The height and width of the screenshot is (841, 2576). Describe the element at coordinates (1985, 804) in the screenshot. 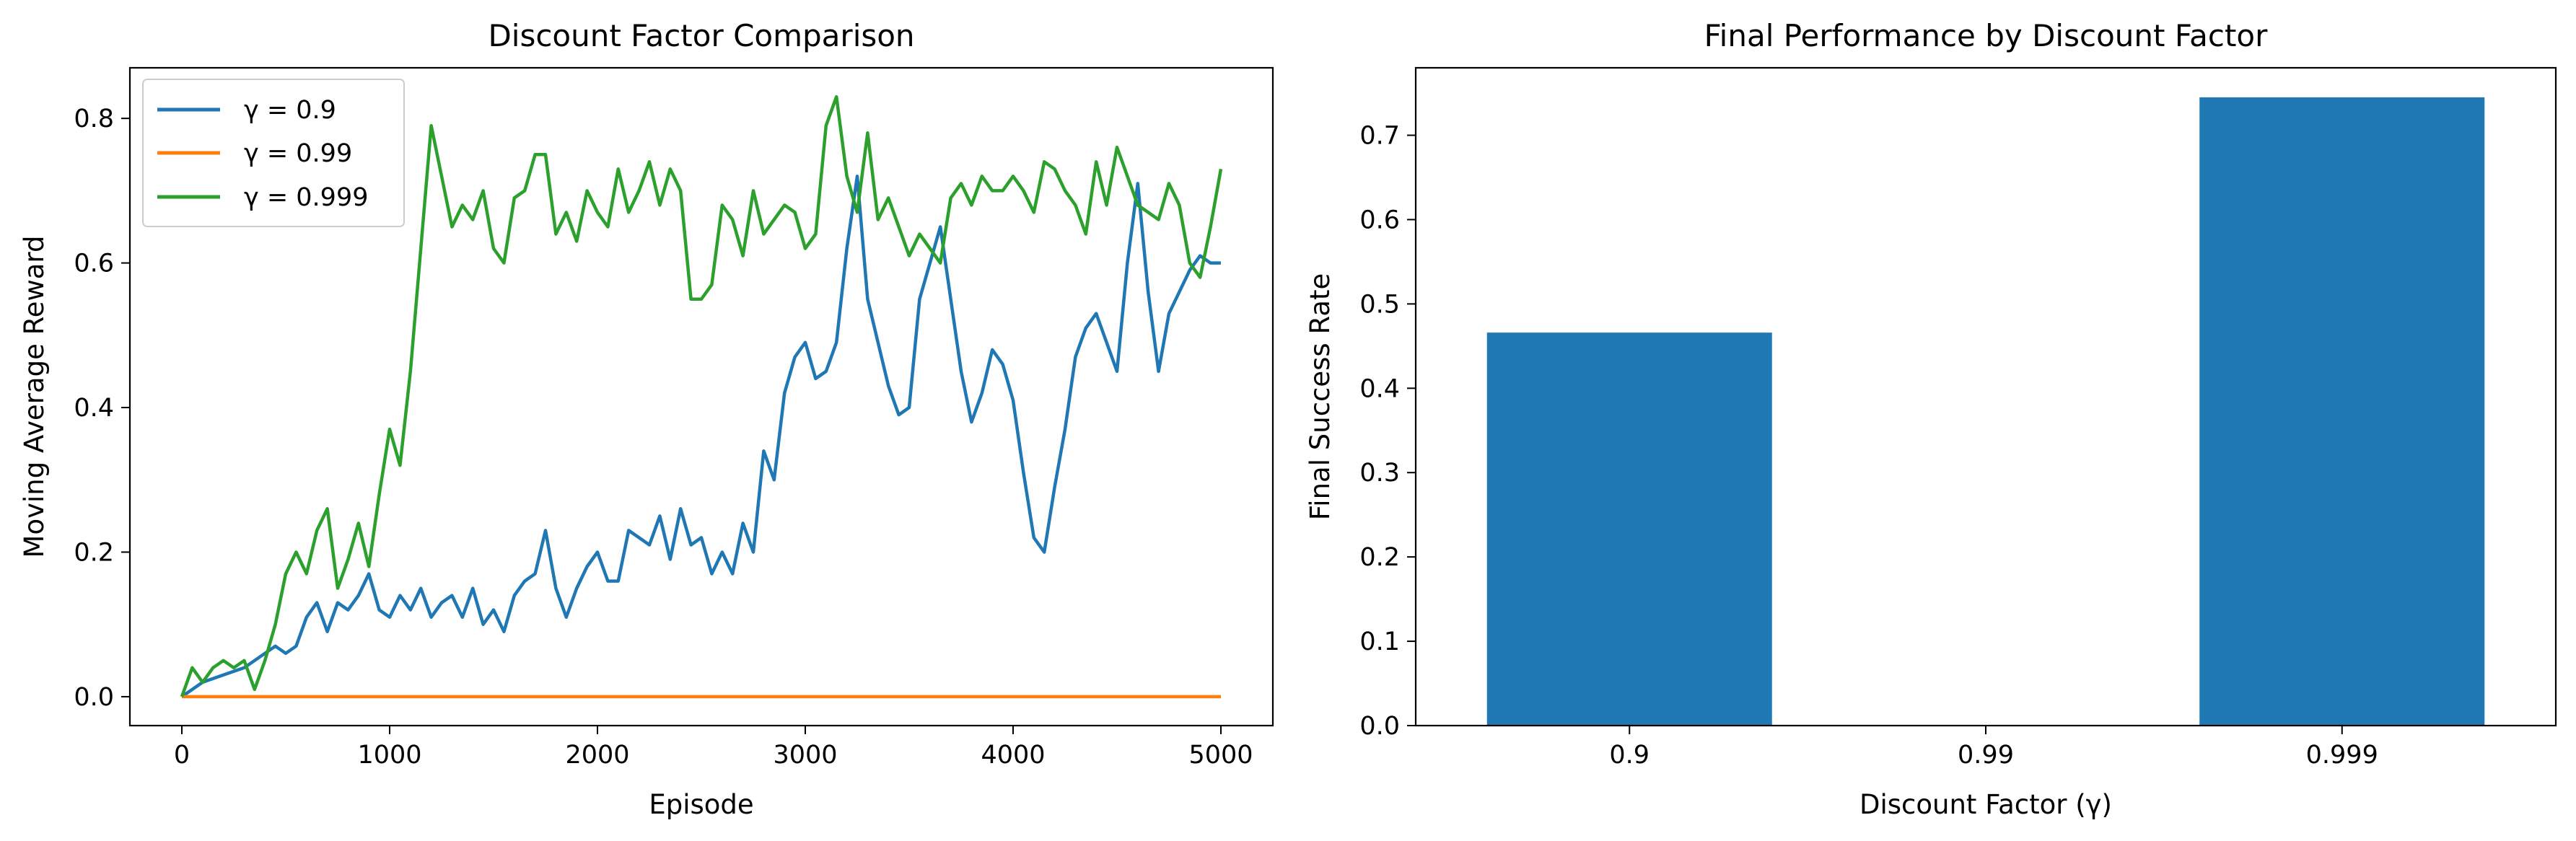

I see `bar-chart-x-axis-label: Discount Factor (γ)` at that location.